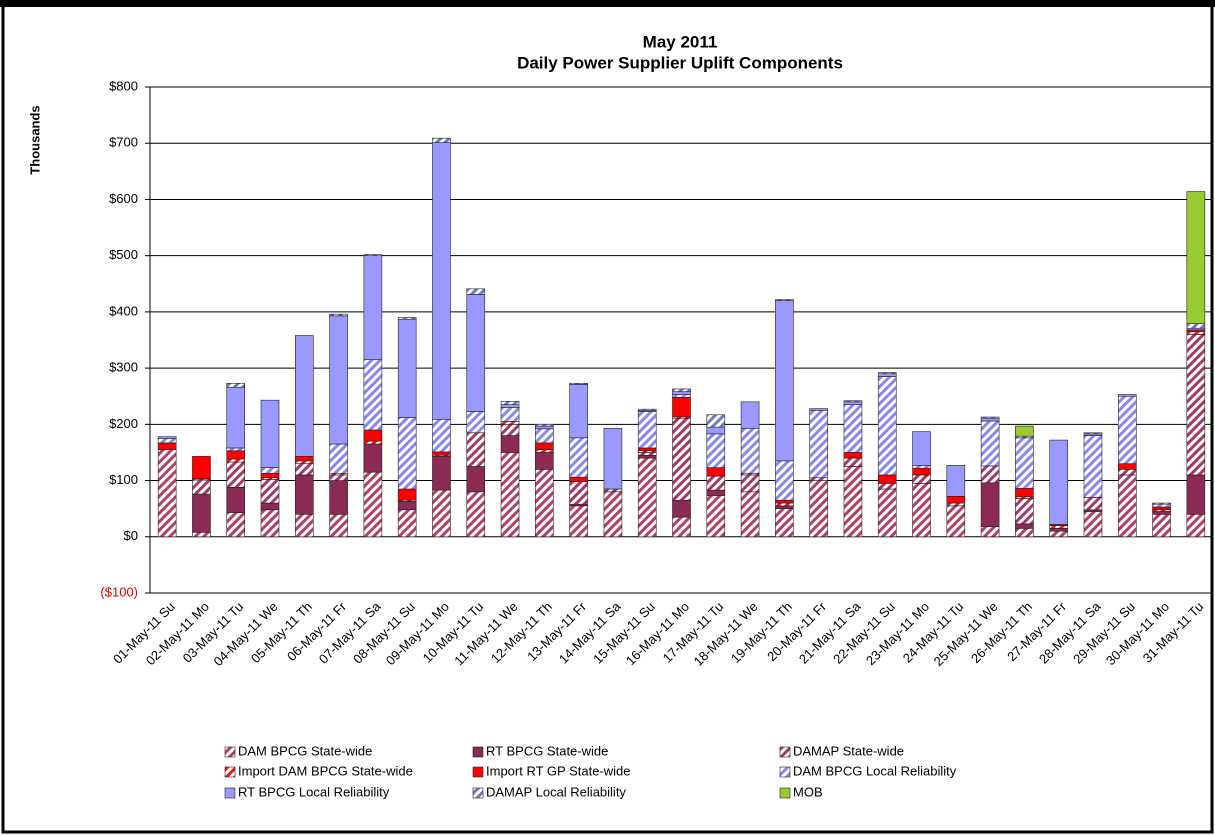 The width and height of the screenshot is (1215, 835). Describe the element at coordinates (848, 750) in the screenshot. I see `legend-label: DAMAP State-wide` at that location.